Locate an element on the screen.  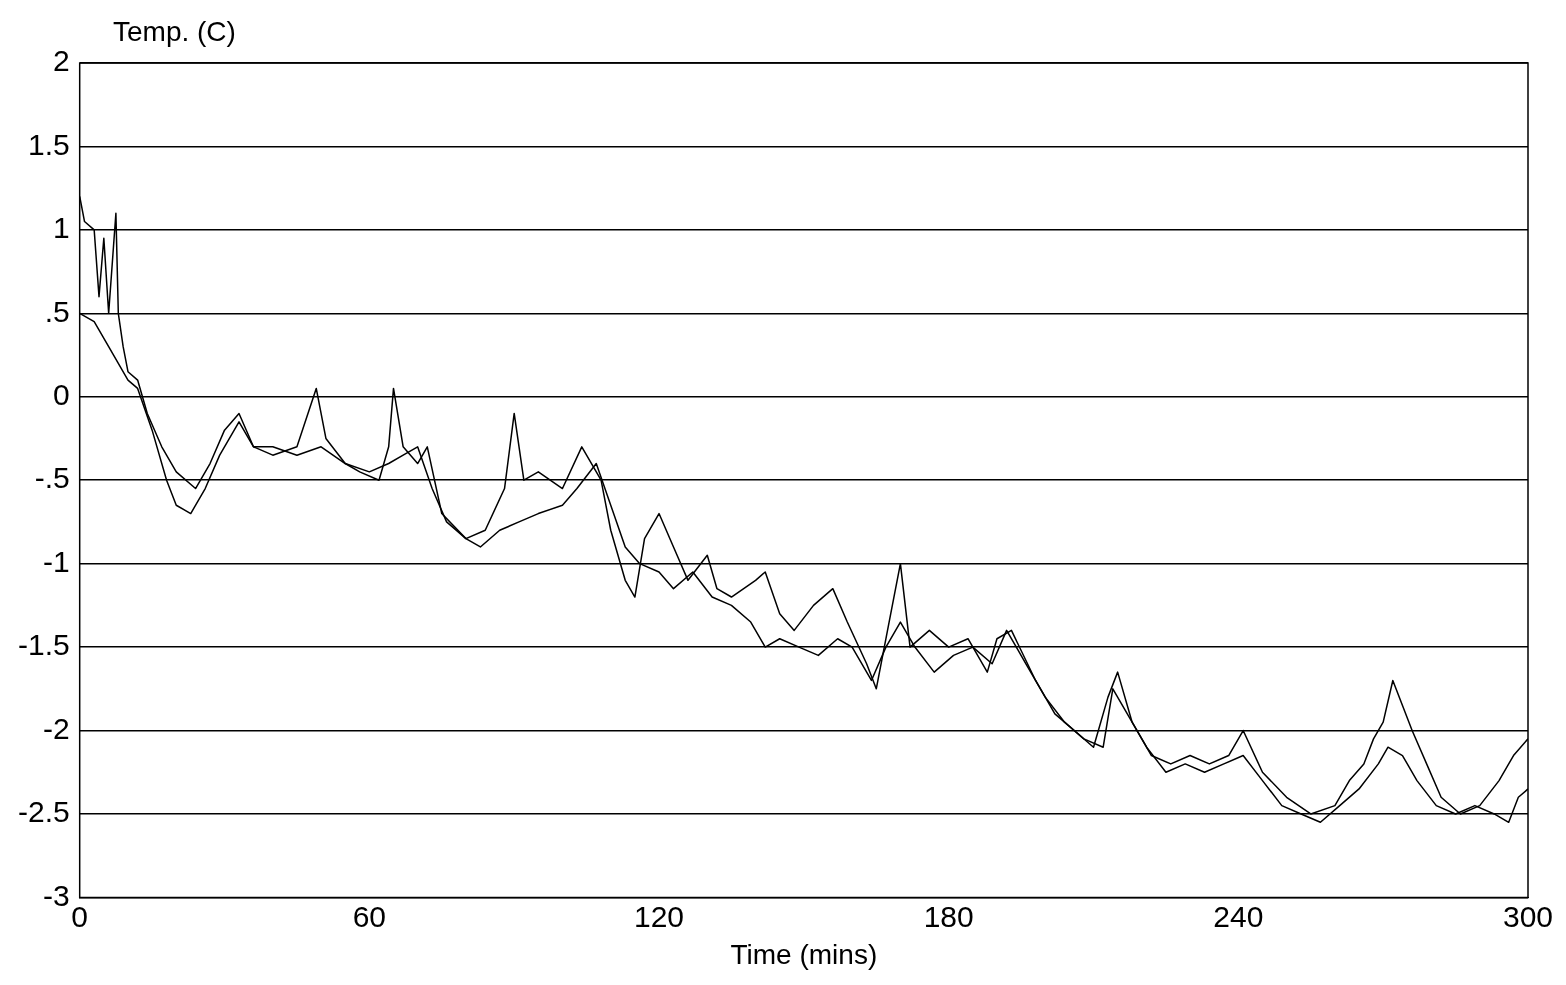
y-tick-label: -1.5 is located at coordinates (43, 645).